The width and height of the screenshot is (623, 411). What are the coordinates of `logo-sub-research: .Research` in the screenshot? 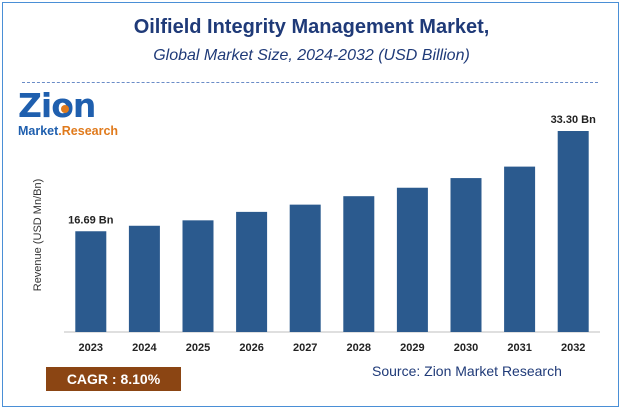 It's located at (88, 131).